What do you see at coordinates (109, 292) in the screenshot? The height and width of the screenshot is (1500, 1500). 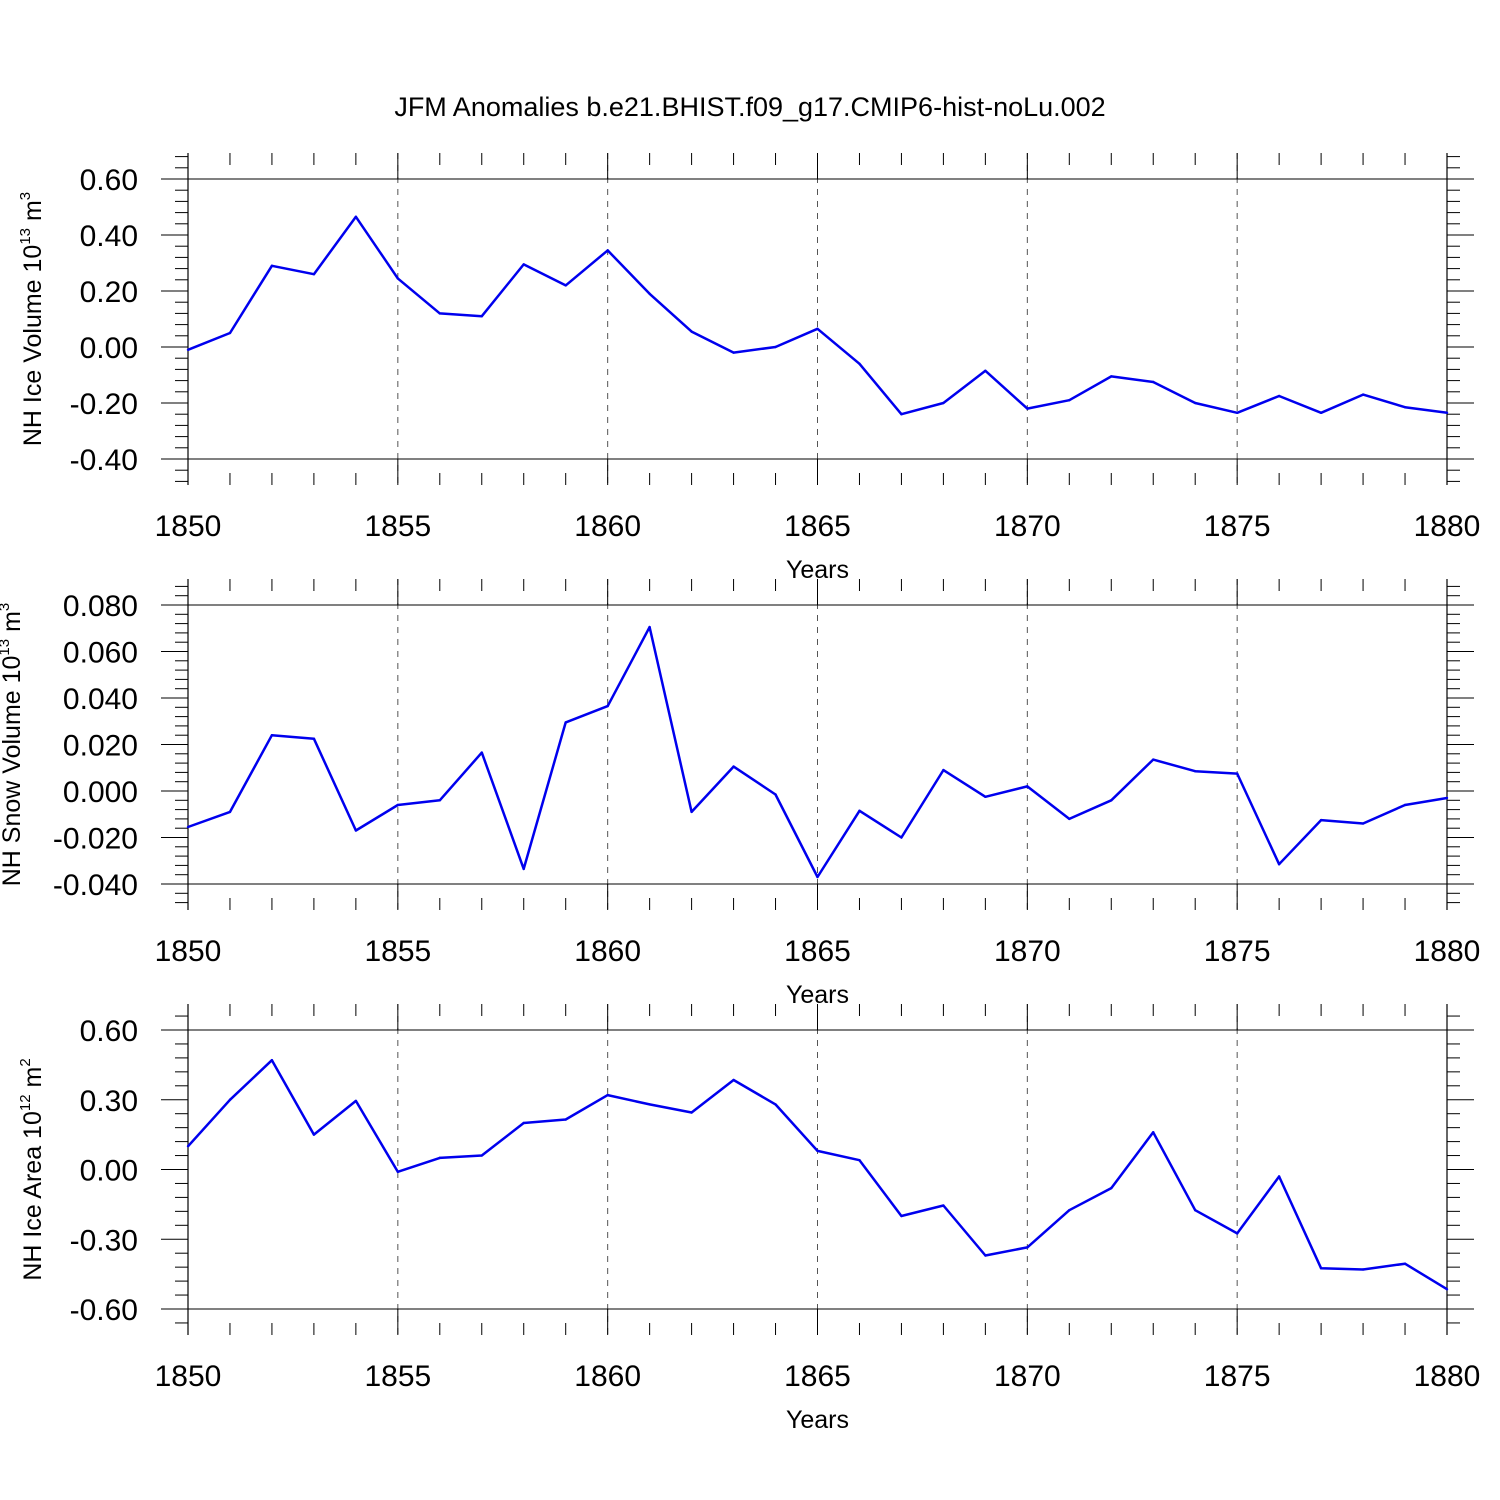 I see `y-tick-label: 0.20` at bounding box center [109, 292].